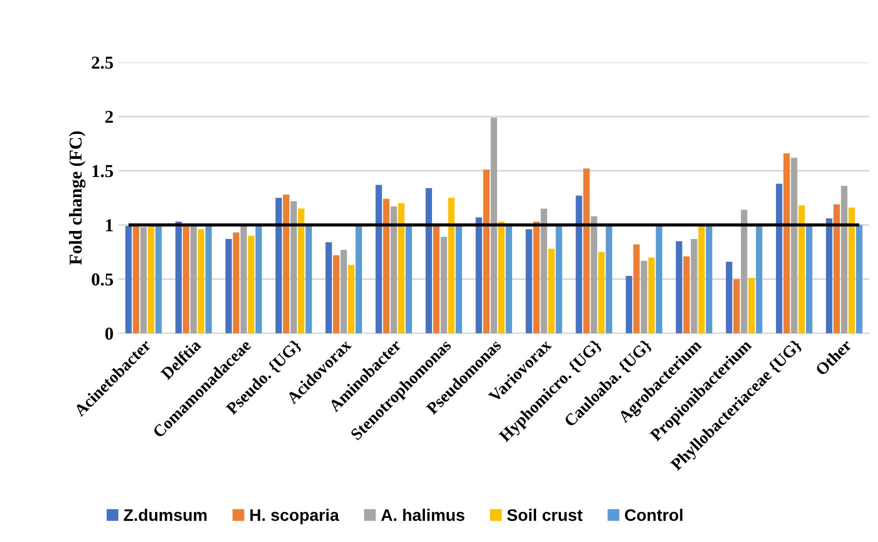  Describe the element at coordinates (295, 516) in the screenshot. I see `legend-label: H. scoparia` at that location.